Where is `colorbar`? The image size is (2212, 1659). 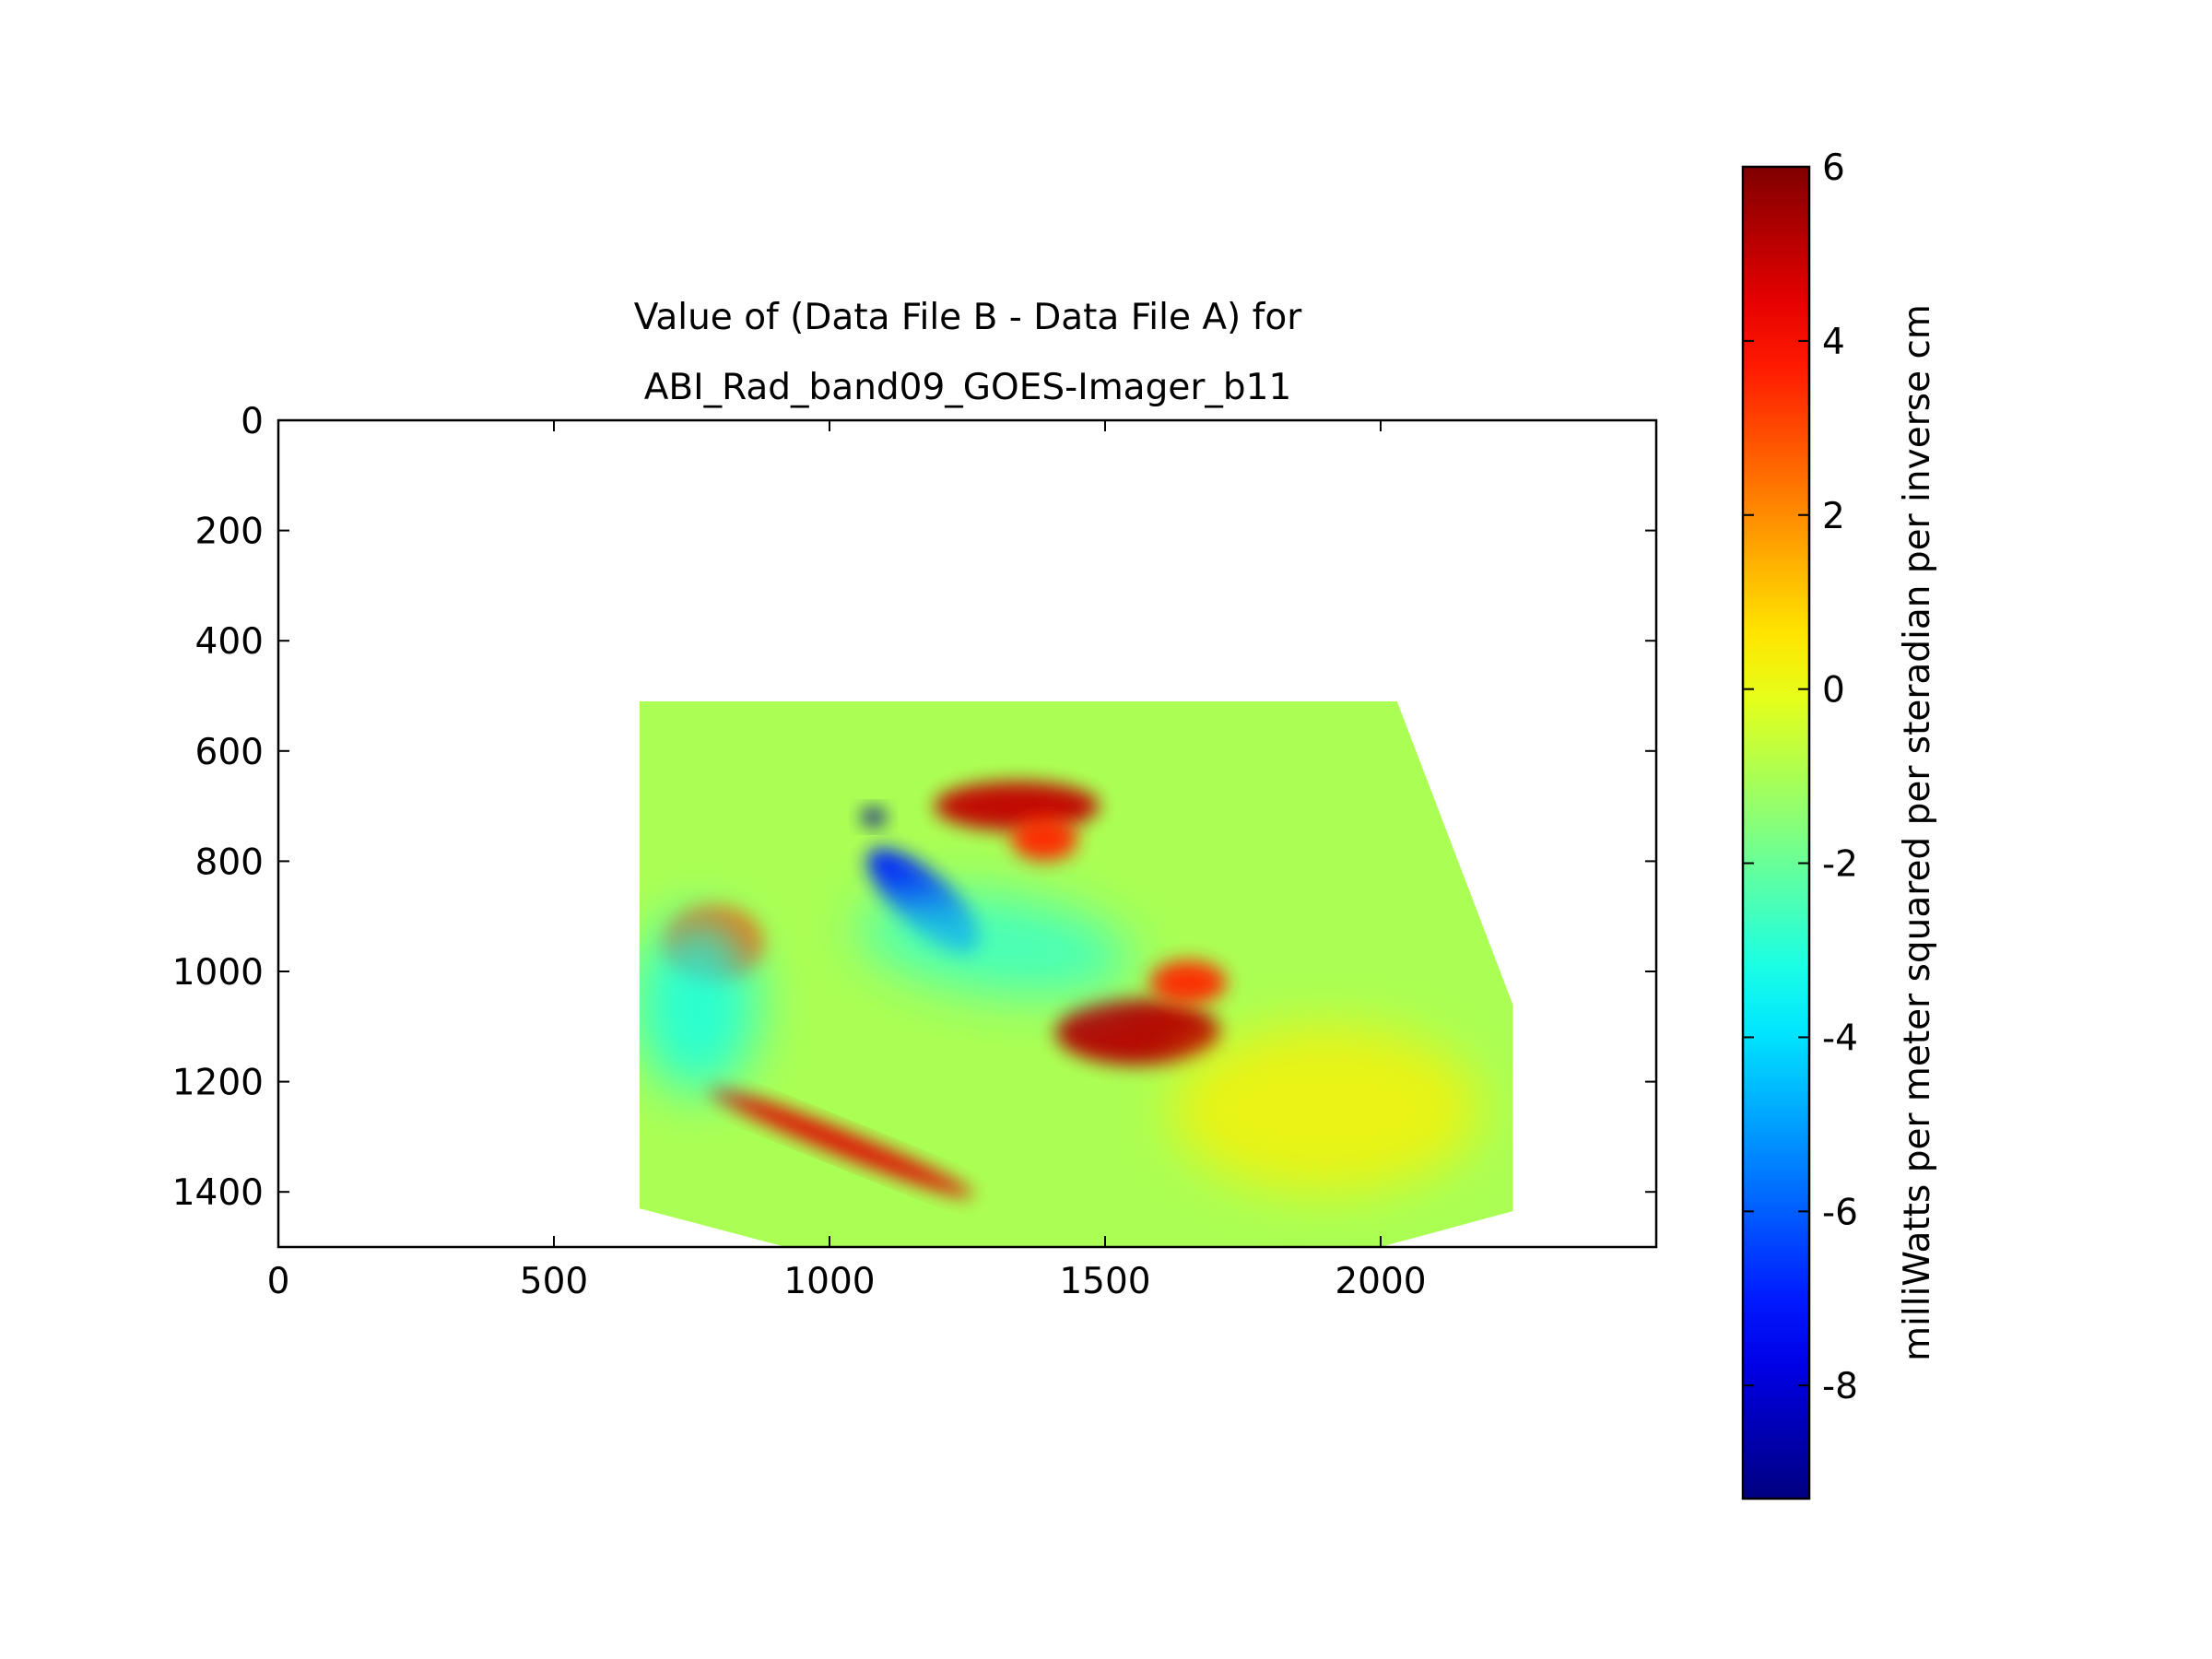 colorbar is located at coordinates (1776, 832).